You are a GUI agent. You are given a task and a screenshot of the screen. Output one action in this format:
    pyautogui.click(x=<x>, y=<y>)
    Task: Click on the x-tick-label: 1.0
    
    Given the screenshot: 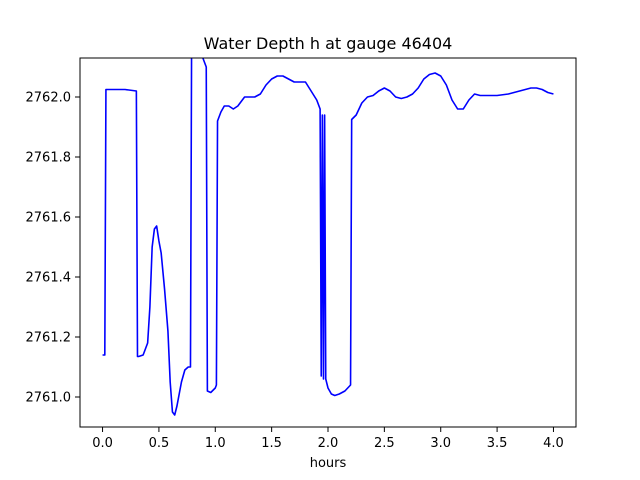 What is the action you would take?
    pyautogui.click(x=215, y=443)
    